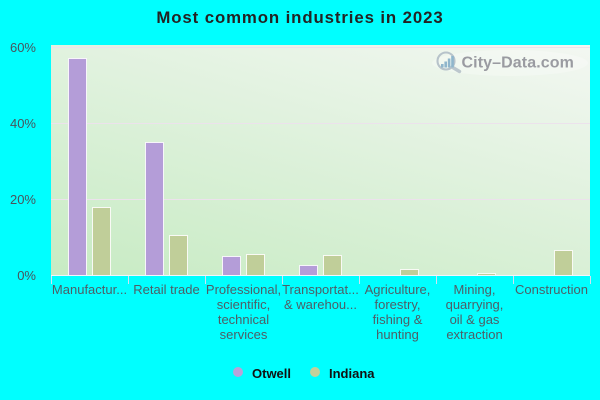 The width and height of the screenshot is (600, 400). Describe the element at coordinates (518, 63) in the screenshot. I see `svg-text: City–Data.com` at that location.